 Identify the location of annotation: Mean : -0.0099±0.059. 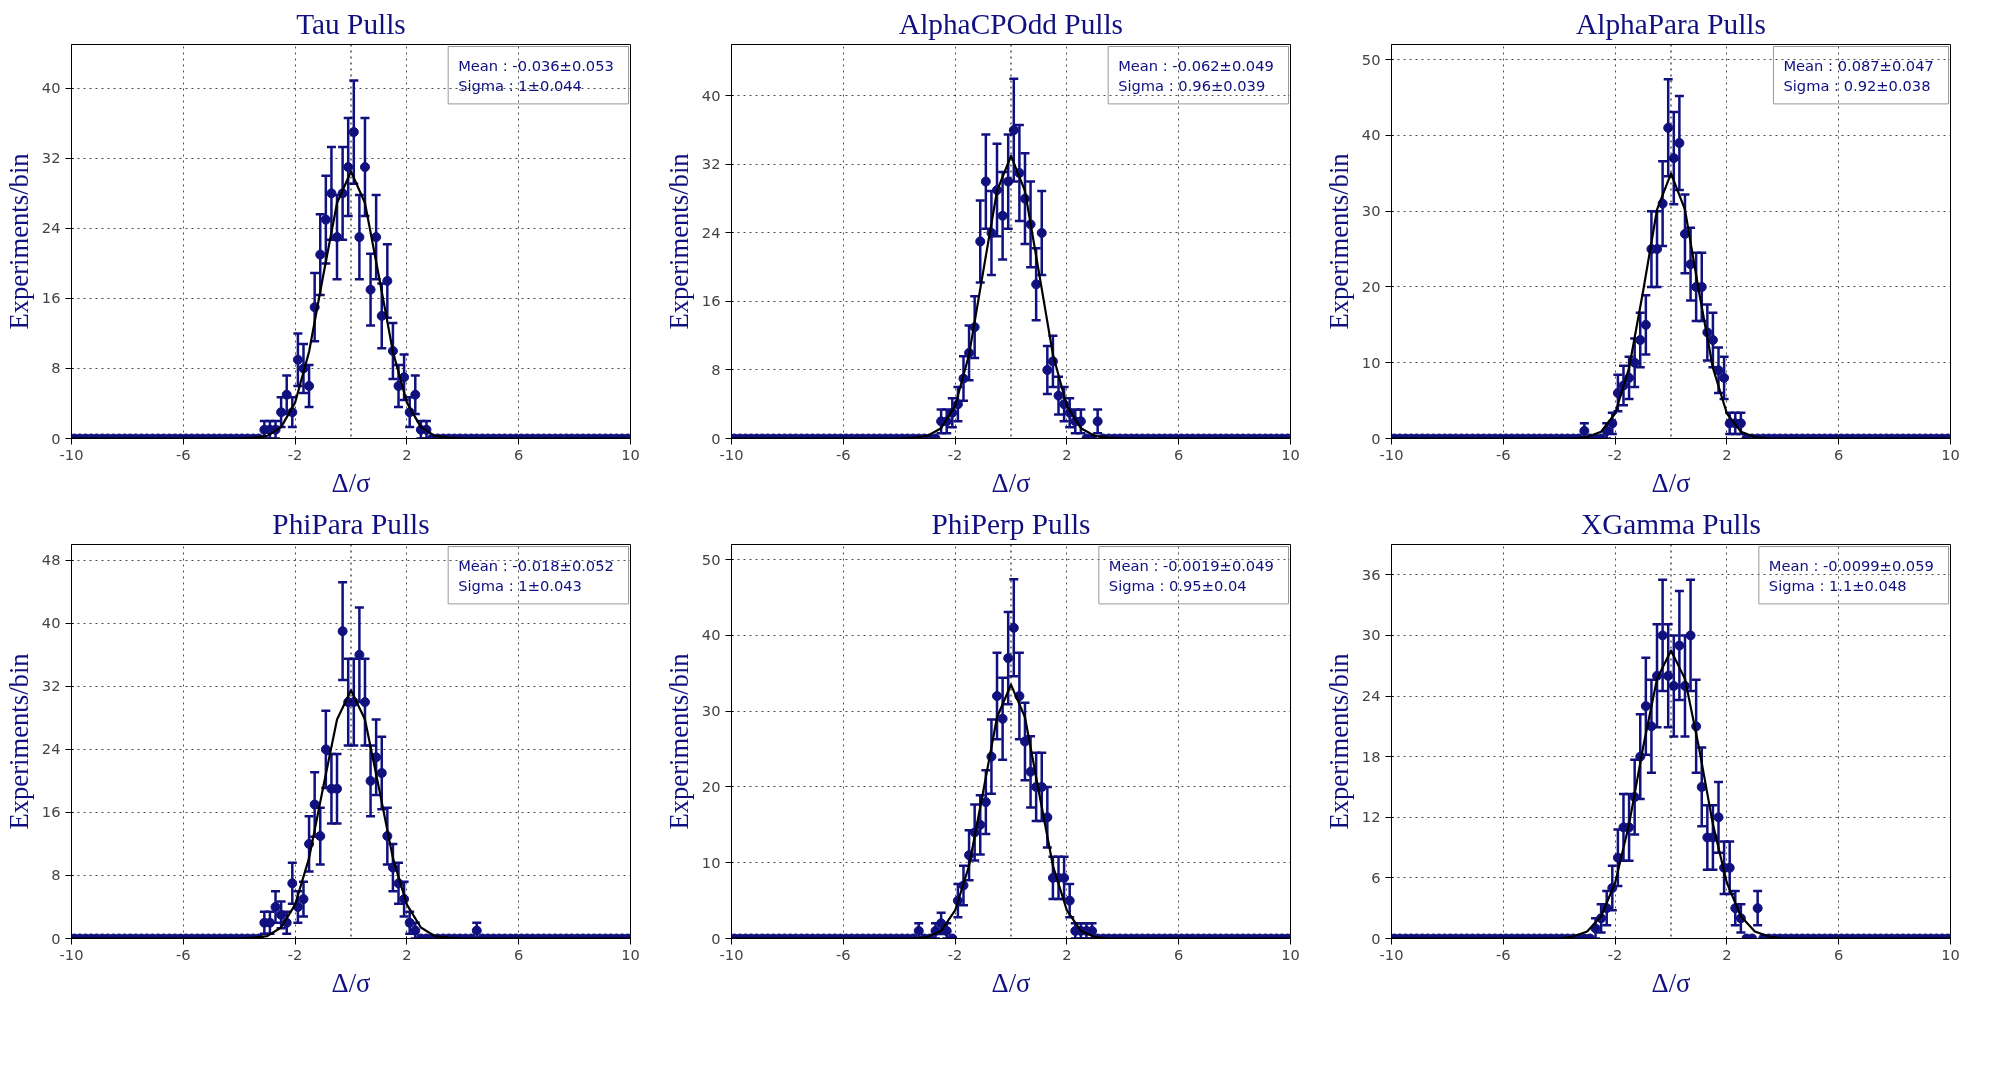
(1851, 565).